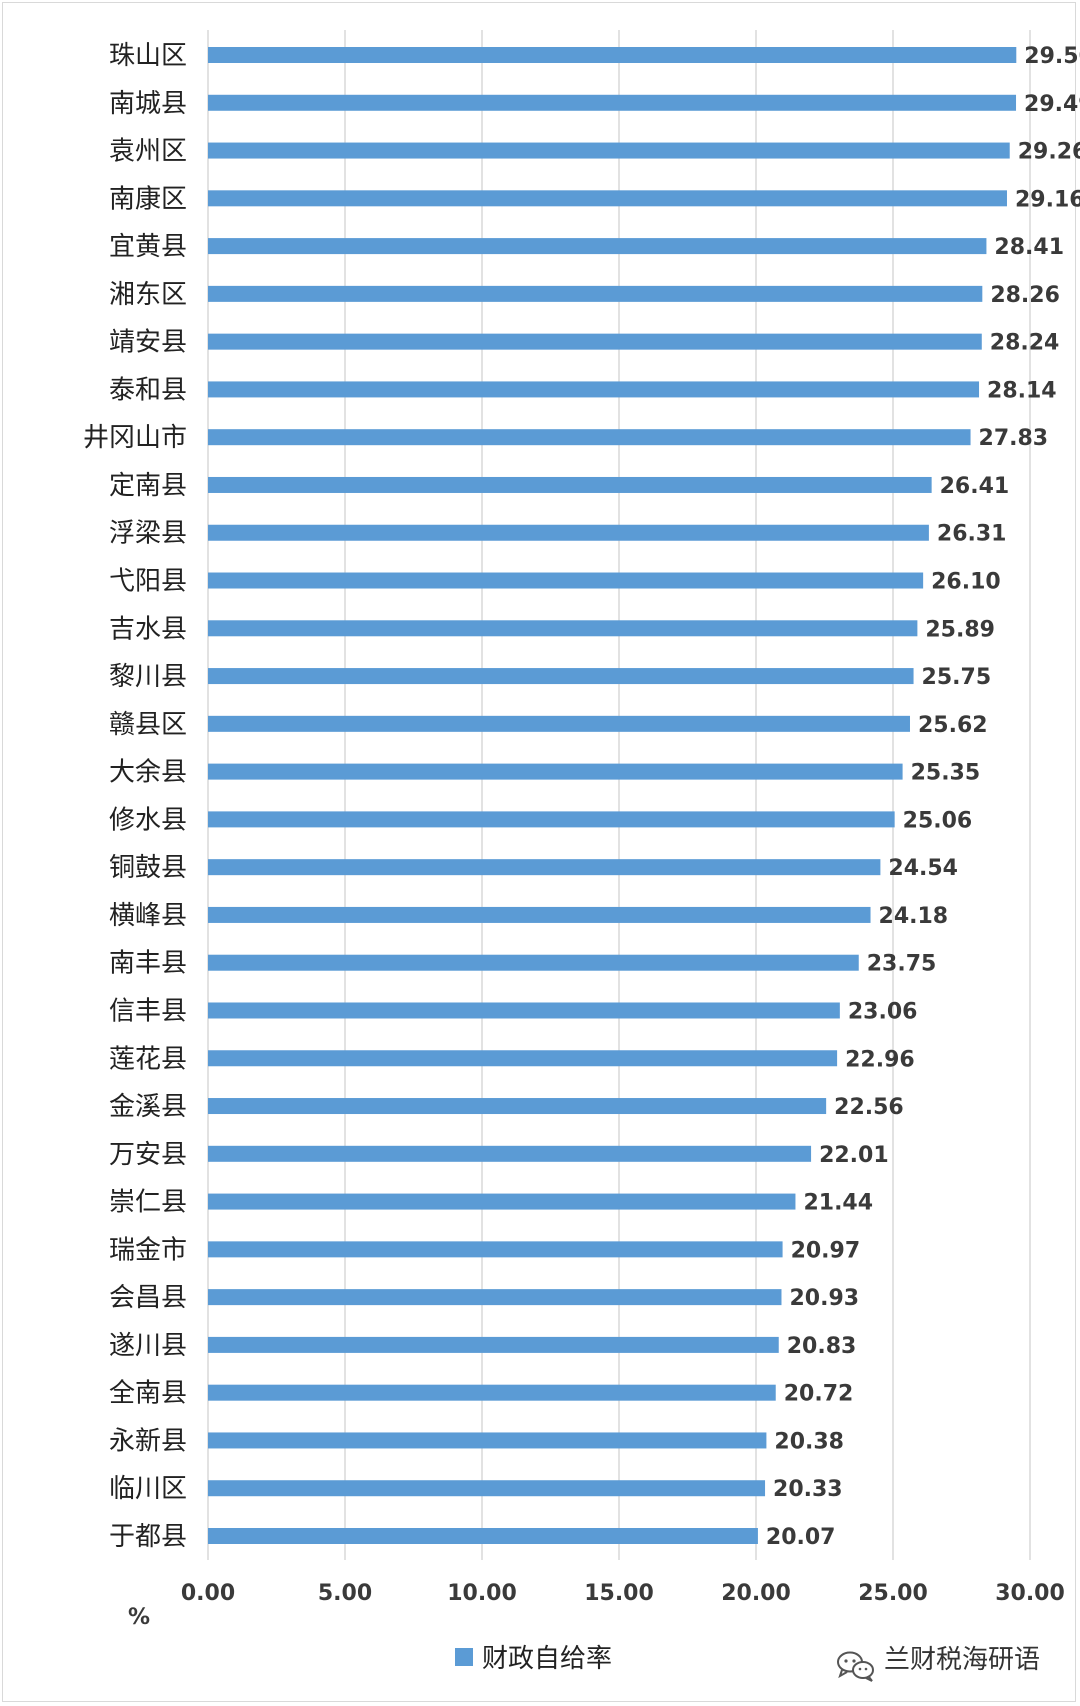  Describe the element at coordinates (148, 725) in the screenshot. I see `category-label: 赣县区` at that location.